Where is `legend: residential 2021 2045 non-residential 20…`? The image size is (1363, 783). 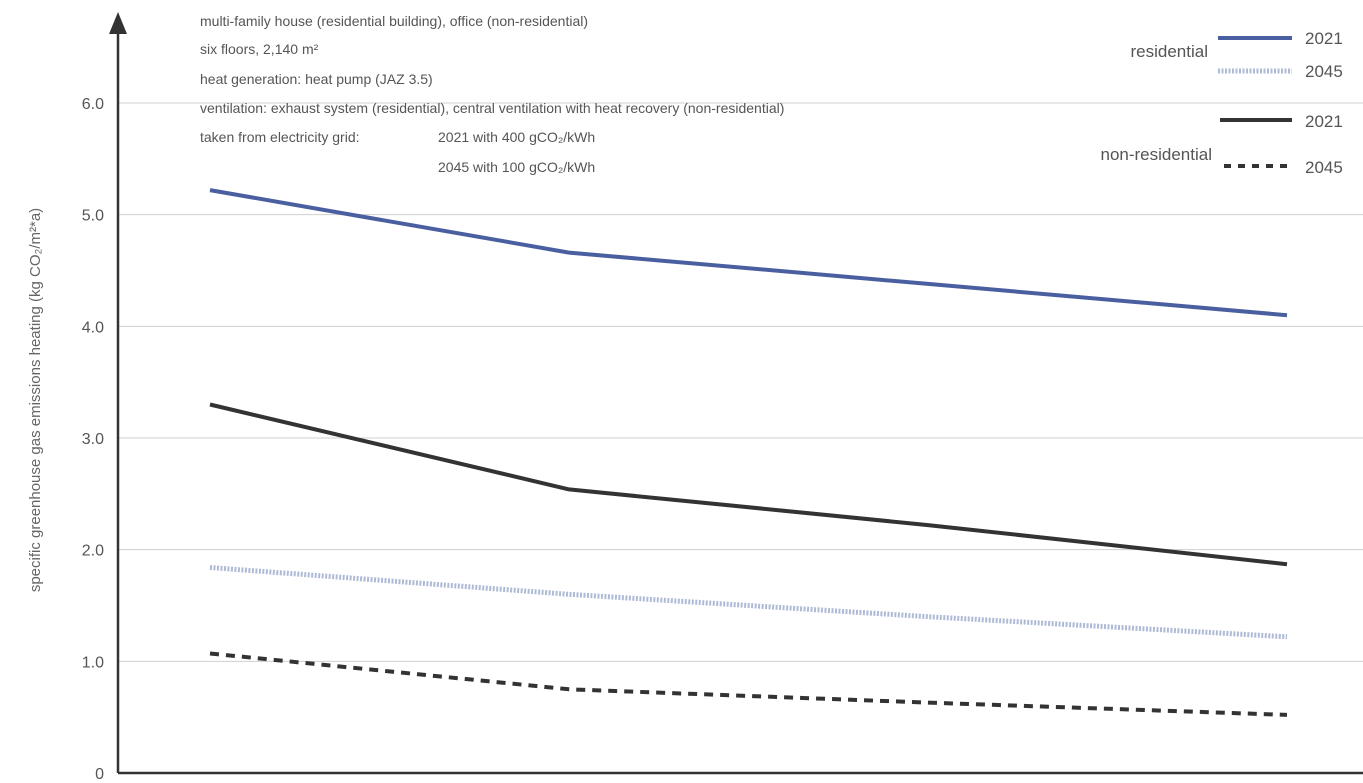 legend: residential 2021 2045 non-residential 20… is located at coordinates (1221, 103).